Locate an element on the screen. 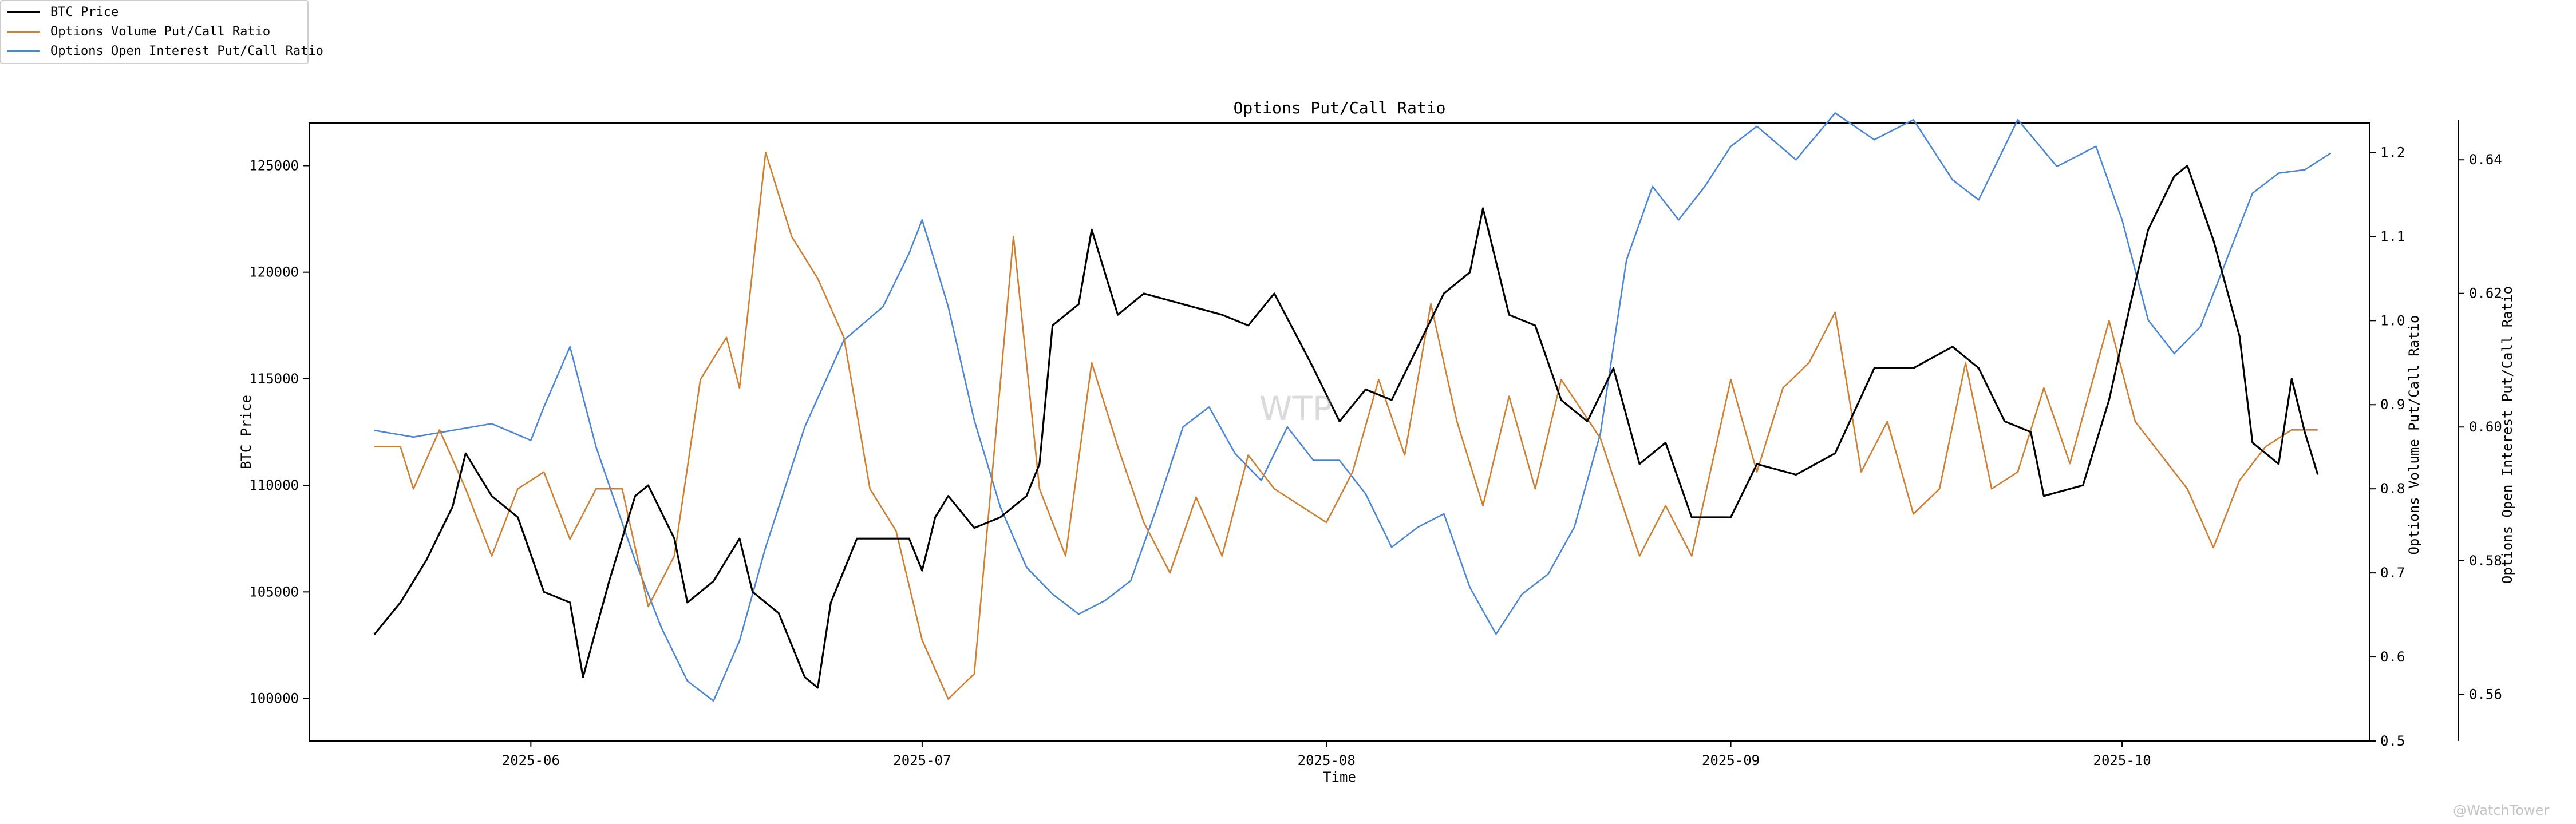 Image resolution: width=2576 pixels, height=824 pixels. price-tick-label-1: 105000 is located at coordinates (274, 592).